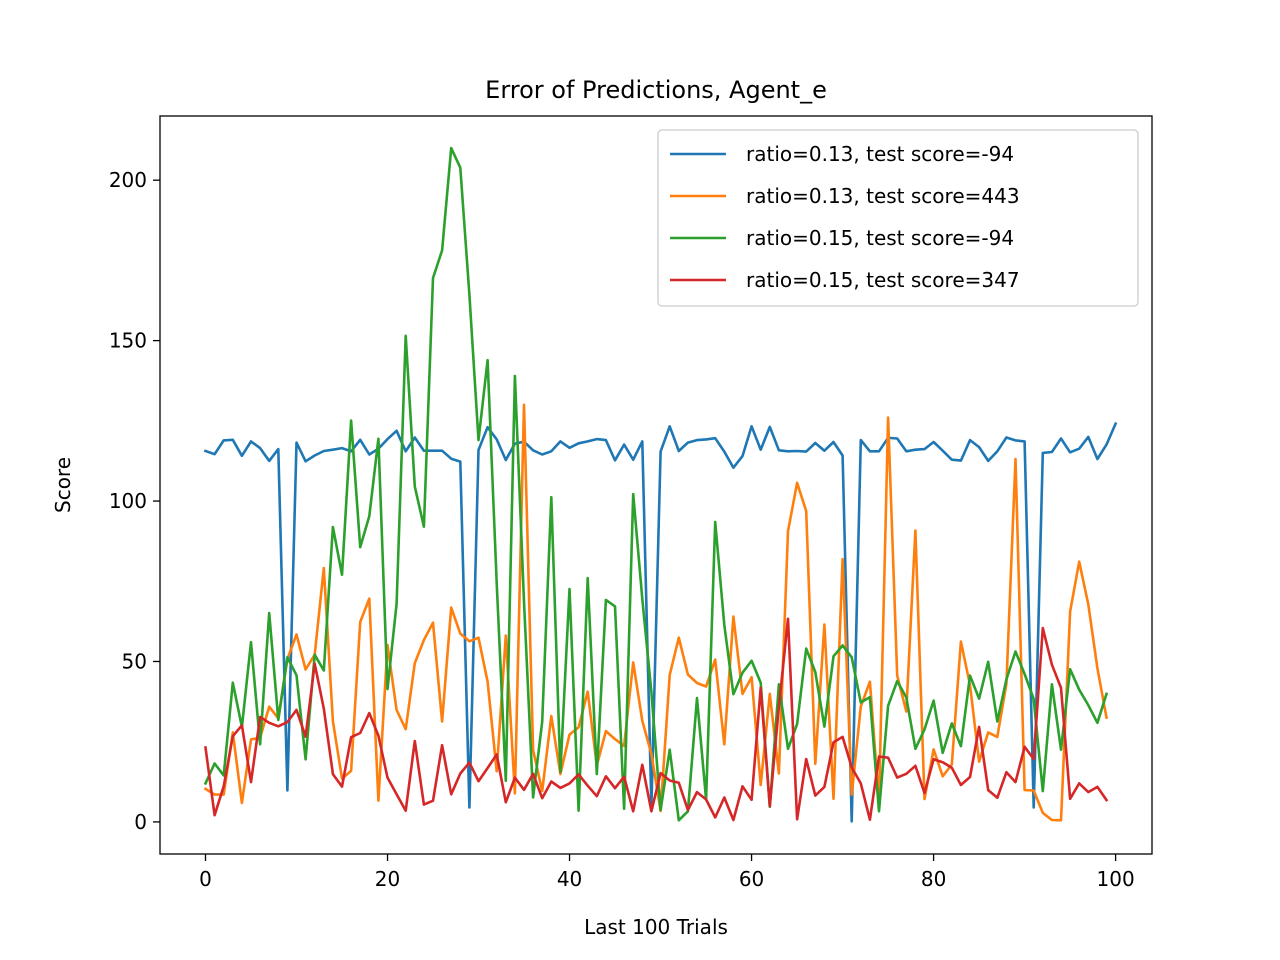 The image size is (1280, 960). What do you see at coordinates (387, 879) in the screenshot?
I see `x-tick-label: 20` at bounding box center [387, 879].